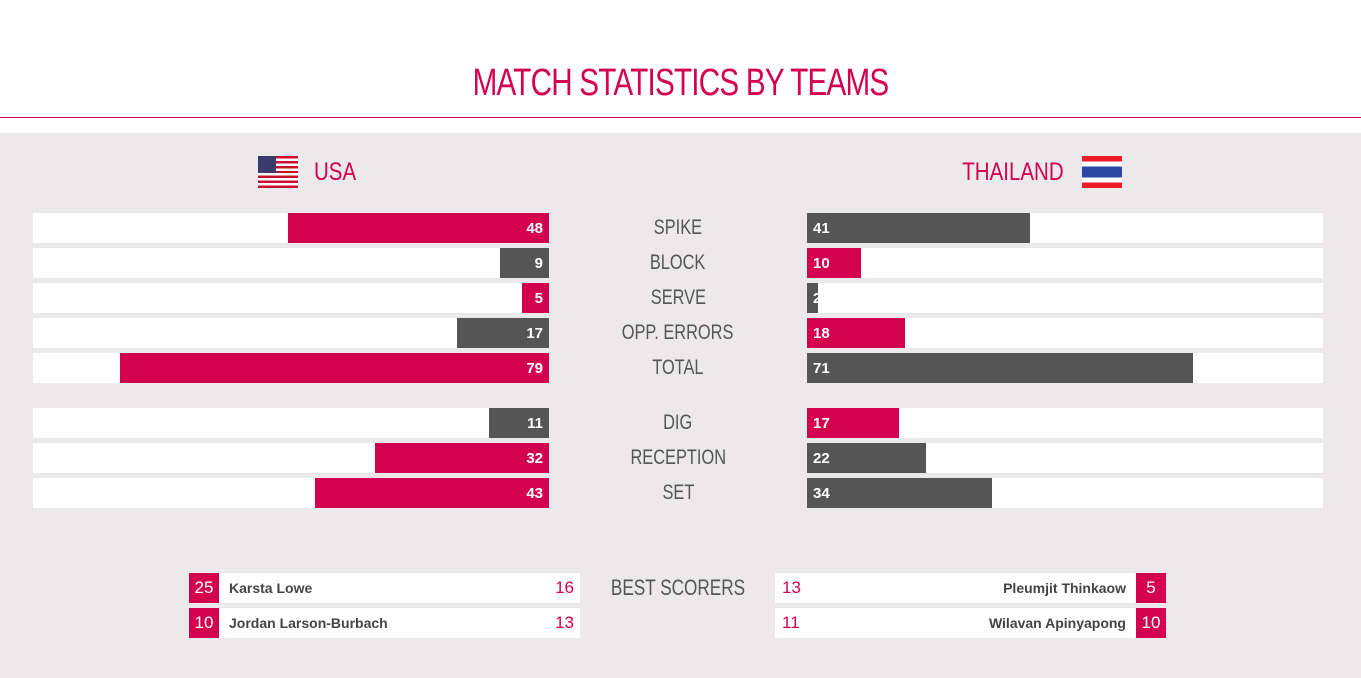 This screenshot has width=1361, height=678. Describe the element at coordinates (791, 622) in the screenshot. I see `scorer-points: 11` at that location.